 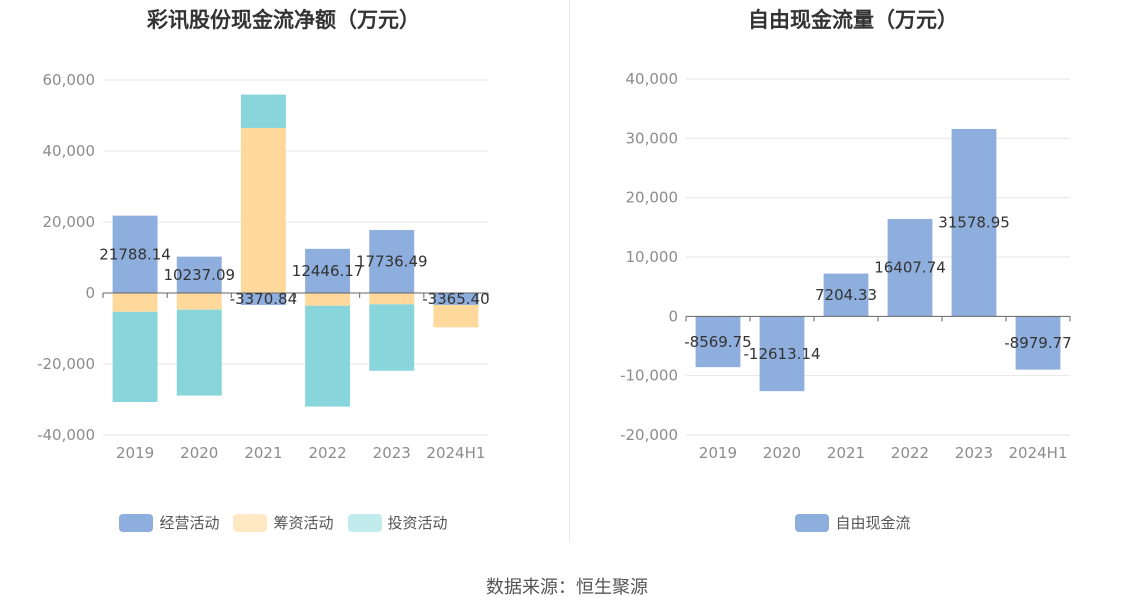 I want to click on bar-自由现金流-2020, so click(x=782, y=354).